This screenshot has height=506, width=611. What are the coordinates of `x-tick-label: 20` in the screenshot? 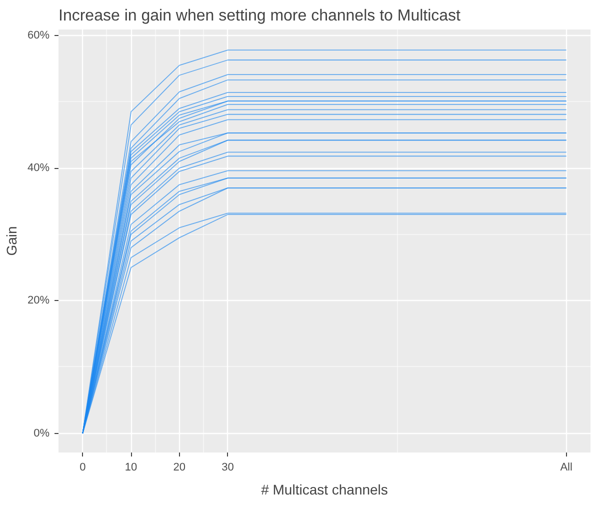 It's located at (179, 468).